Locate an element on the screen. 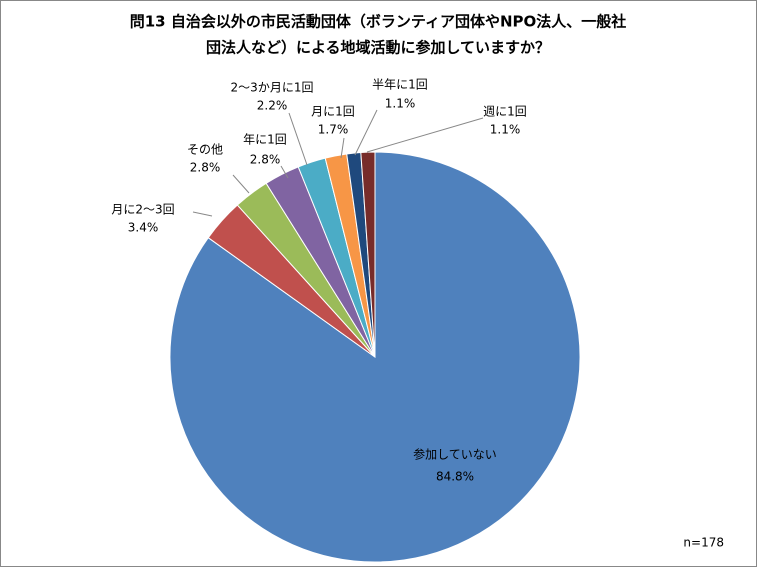  slice-label: 年に1回 is located at coordinates (265, 140).